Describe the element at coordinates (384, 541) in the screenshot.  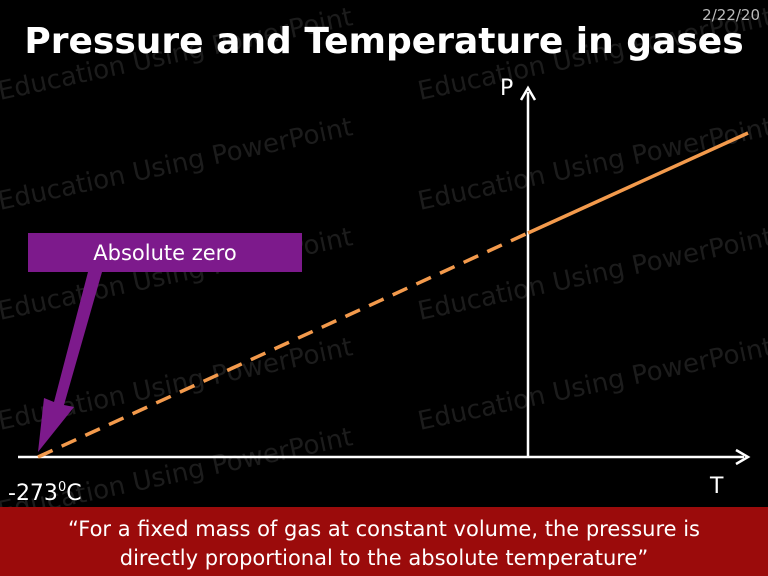
I see `footer-band` at that location.